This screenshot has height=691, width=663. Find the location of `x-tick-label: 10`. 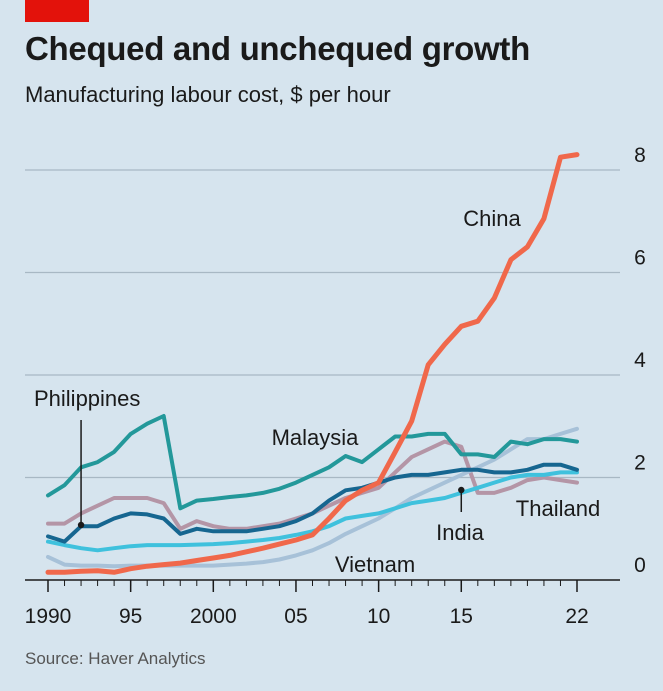

x-tick-label: 10 is located at coordinates (378, 616).